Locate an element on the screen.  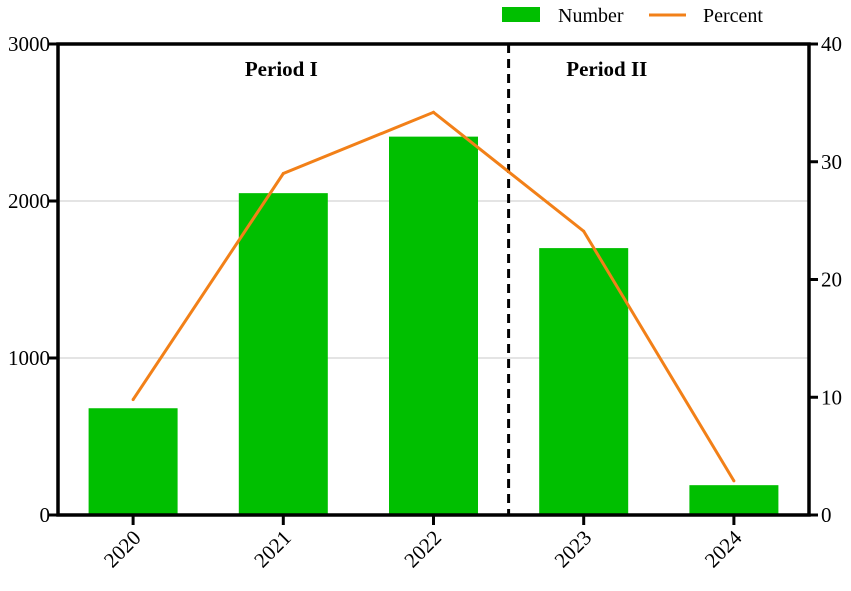
bar-2022 is located at coordinates (433, 325).